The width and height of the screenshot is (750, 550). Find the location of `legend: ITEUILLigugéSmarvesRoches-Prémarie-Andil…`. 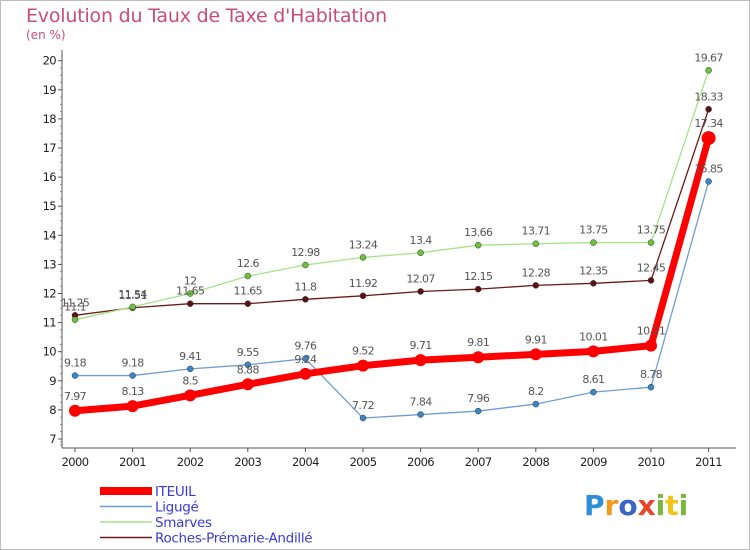

legend: ITEUILLigugéSmarvesRoches-Prémarie-Andil… is located at coordinates (206, 515).